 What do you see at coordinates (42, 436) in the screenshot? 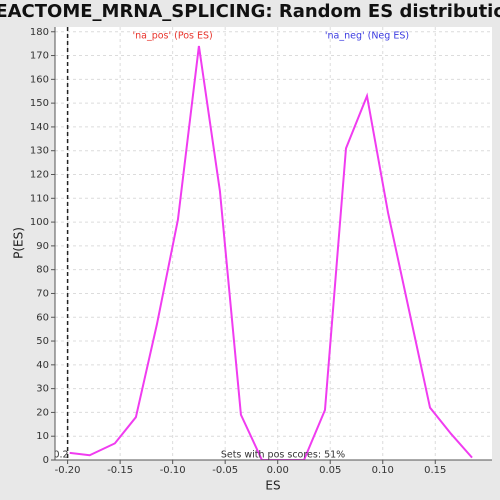
I see `y-tick-label: 10` at bounding box center [42, 436].